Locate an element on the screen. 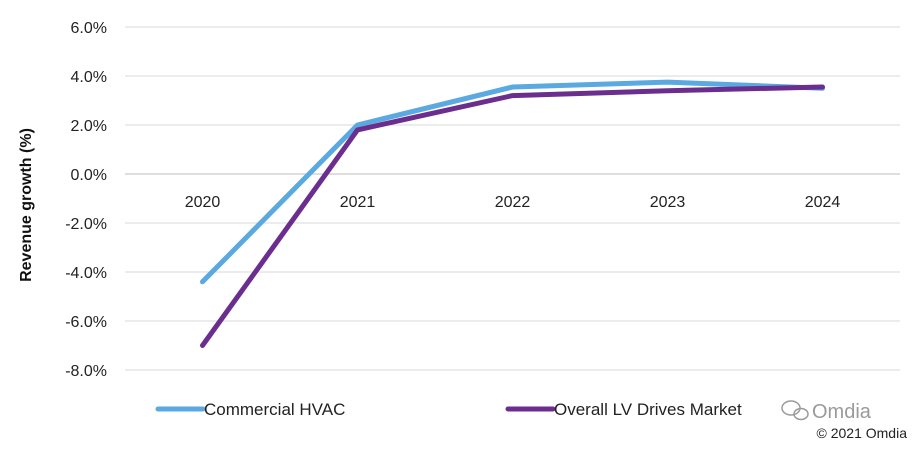 The width and height of the screenshot is (912, 449). y-tick-label: 0.0% is located at coordinates (89, 175).